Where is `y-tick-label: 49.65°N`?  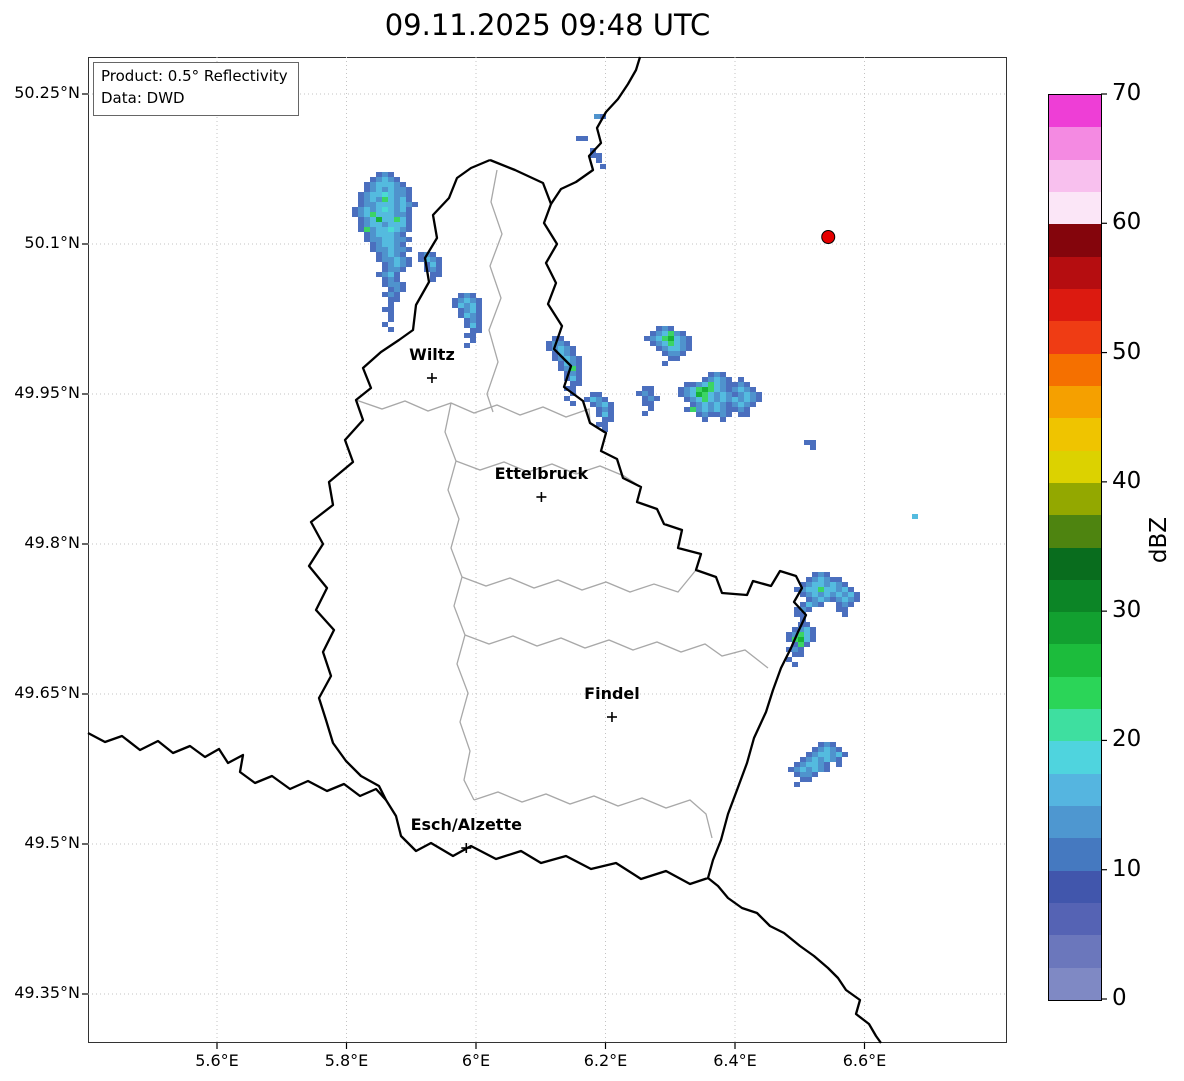 y-tick-label: 49.65°N is located at coordinates (47, 692).